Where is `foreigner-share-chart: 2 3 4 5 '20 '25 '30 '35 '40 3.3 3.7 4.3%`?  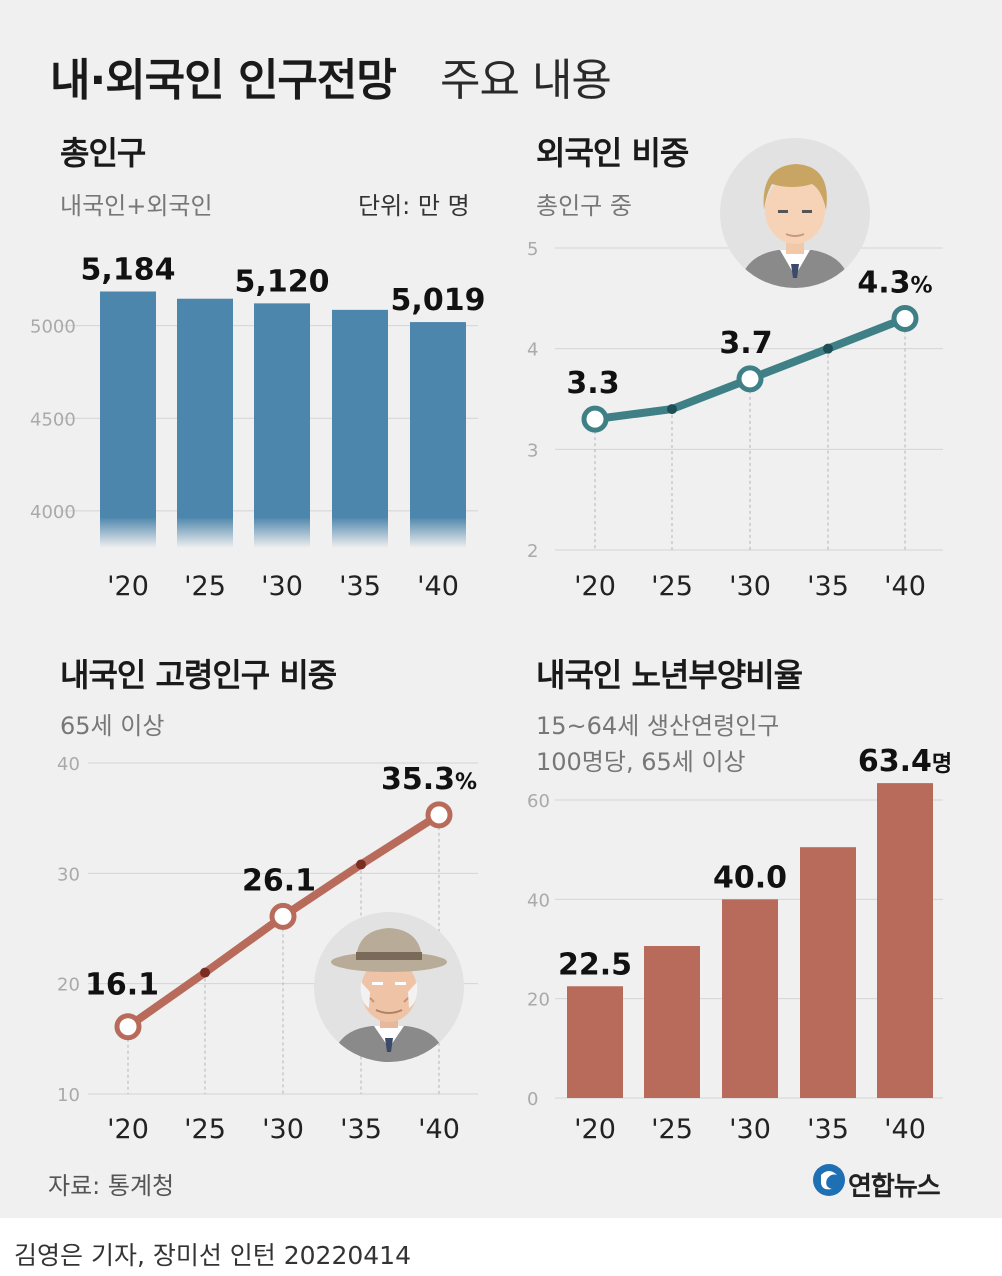
foreigner-share-chart: 2 3 4 5 '20 '25 '30 '35 '40 3.3 3.7 4.3% is located at coordinates (735, 420).